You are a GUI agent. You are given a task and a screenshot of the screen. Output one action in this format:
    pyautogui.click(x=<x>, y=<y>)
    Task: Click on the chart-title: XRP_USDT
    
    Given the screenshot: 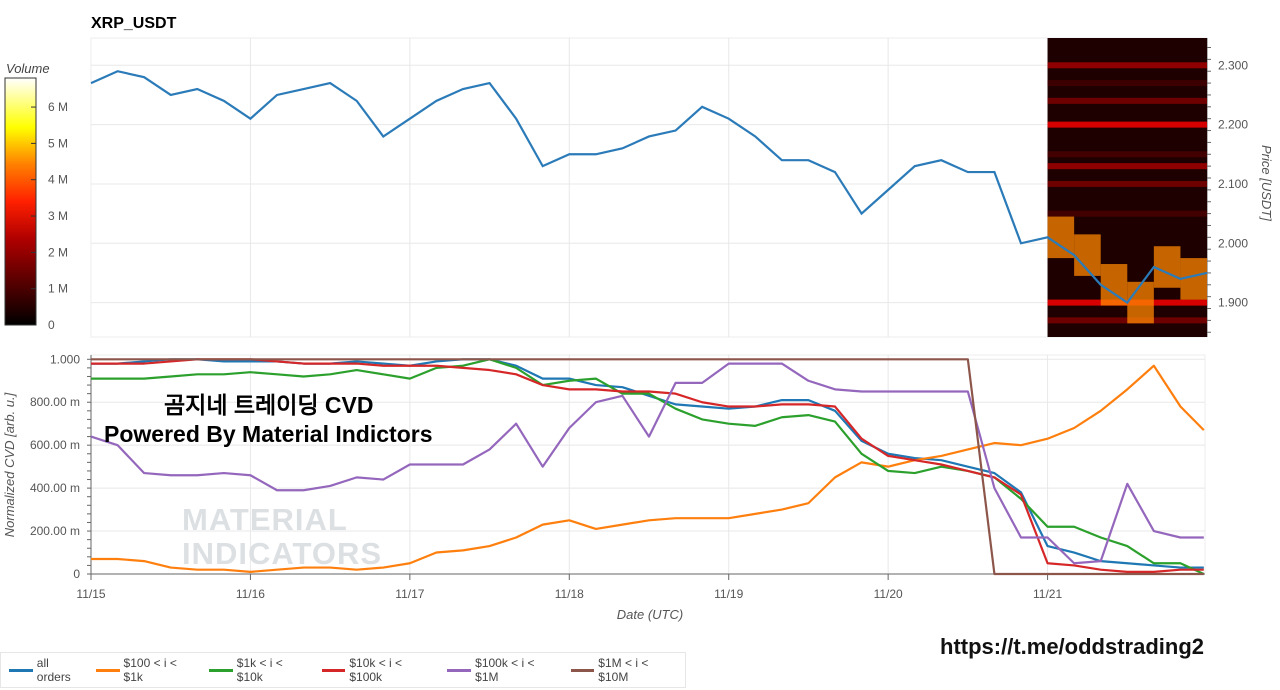 What is the action you would take?
    pyautogui.click(x=134, y=23)
    